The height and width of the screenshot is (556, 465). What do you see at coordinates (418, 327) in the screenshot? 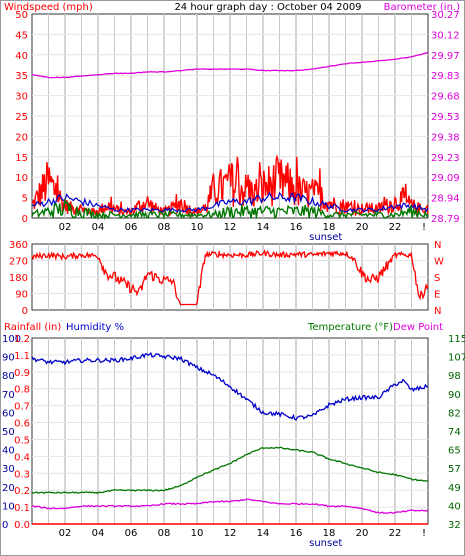
I see `dewpoint-axis-label: Dew Point` at bounding box center [418, 327].